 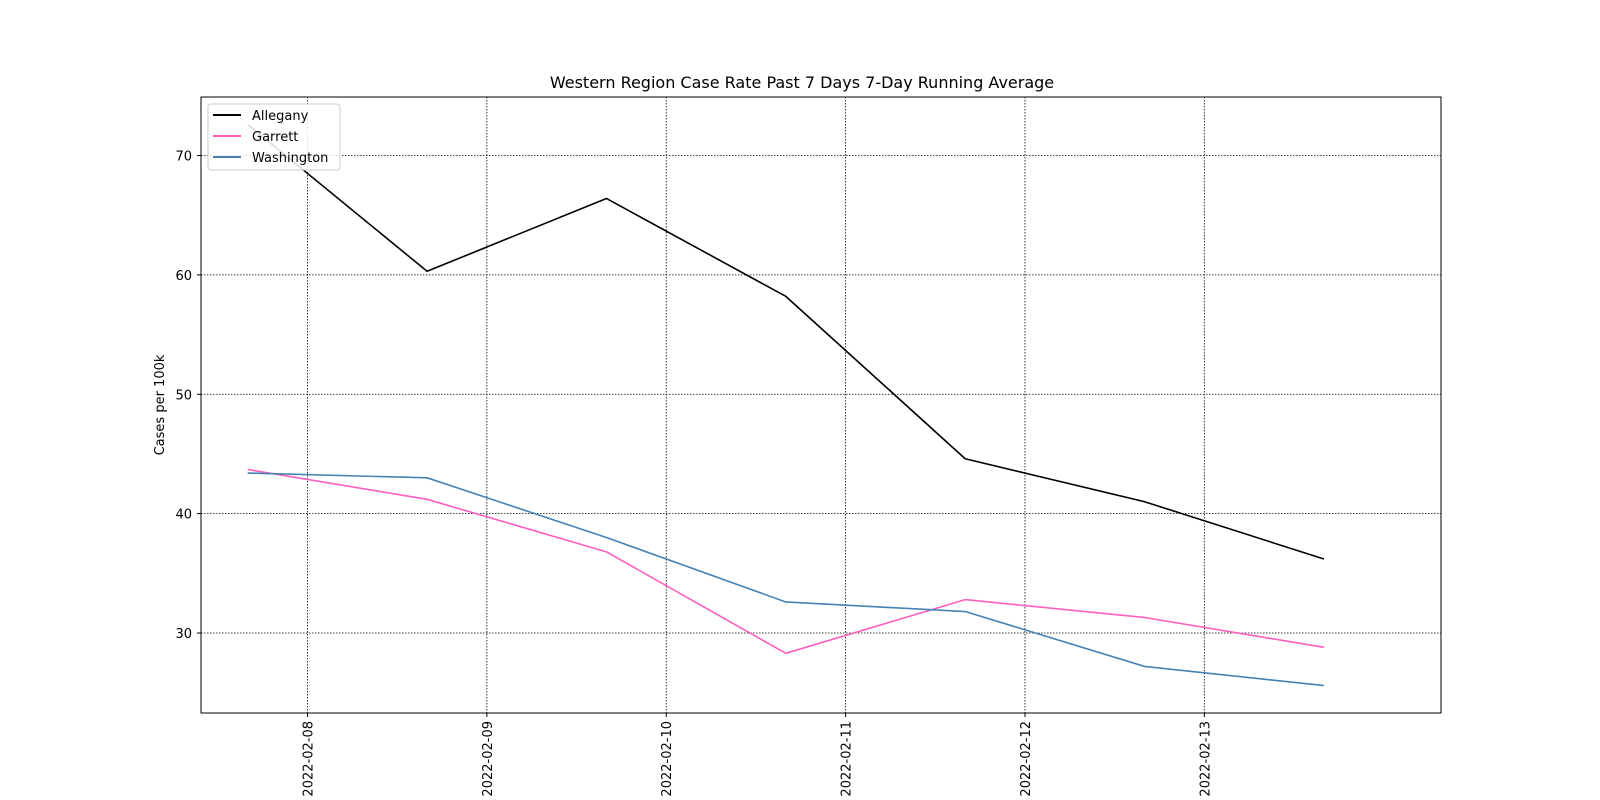 I want to click on x-tick-label: 2022-02-08, so click(x=308, y=759).